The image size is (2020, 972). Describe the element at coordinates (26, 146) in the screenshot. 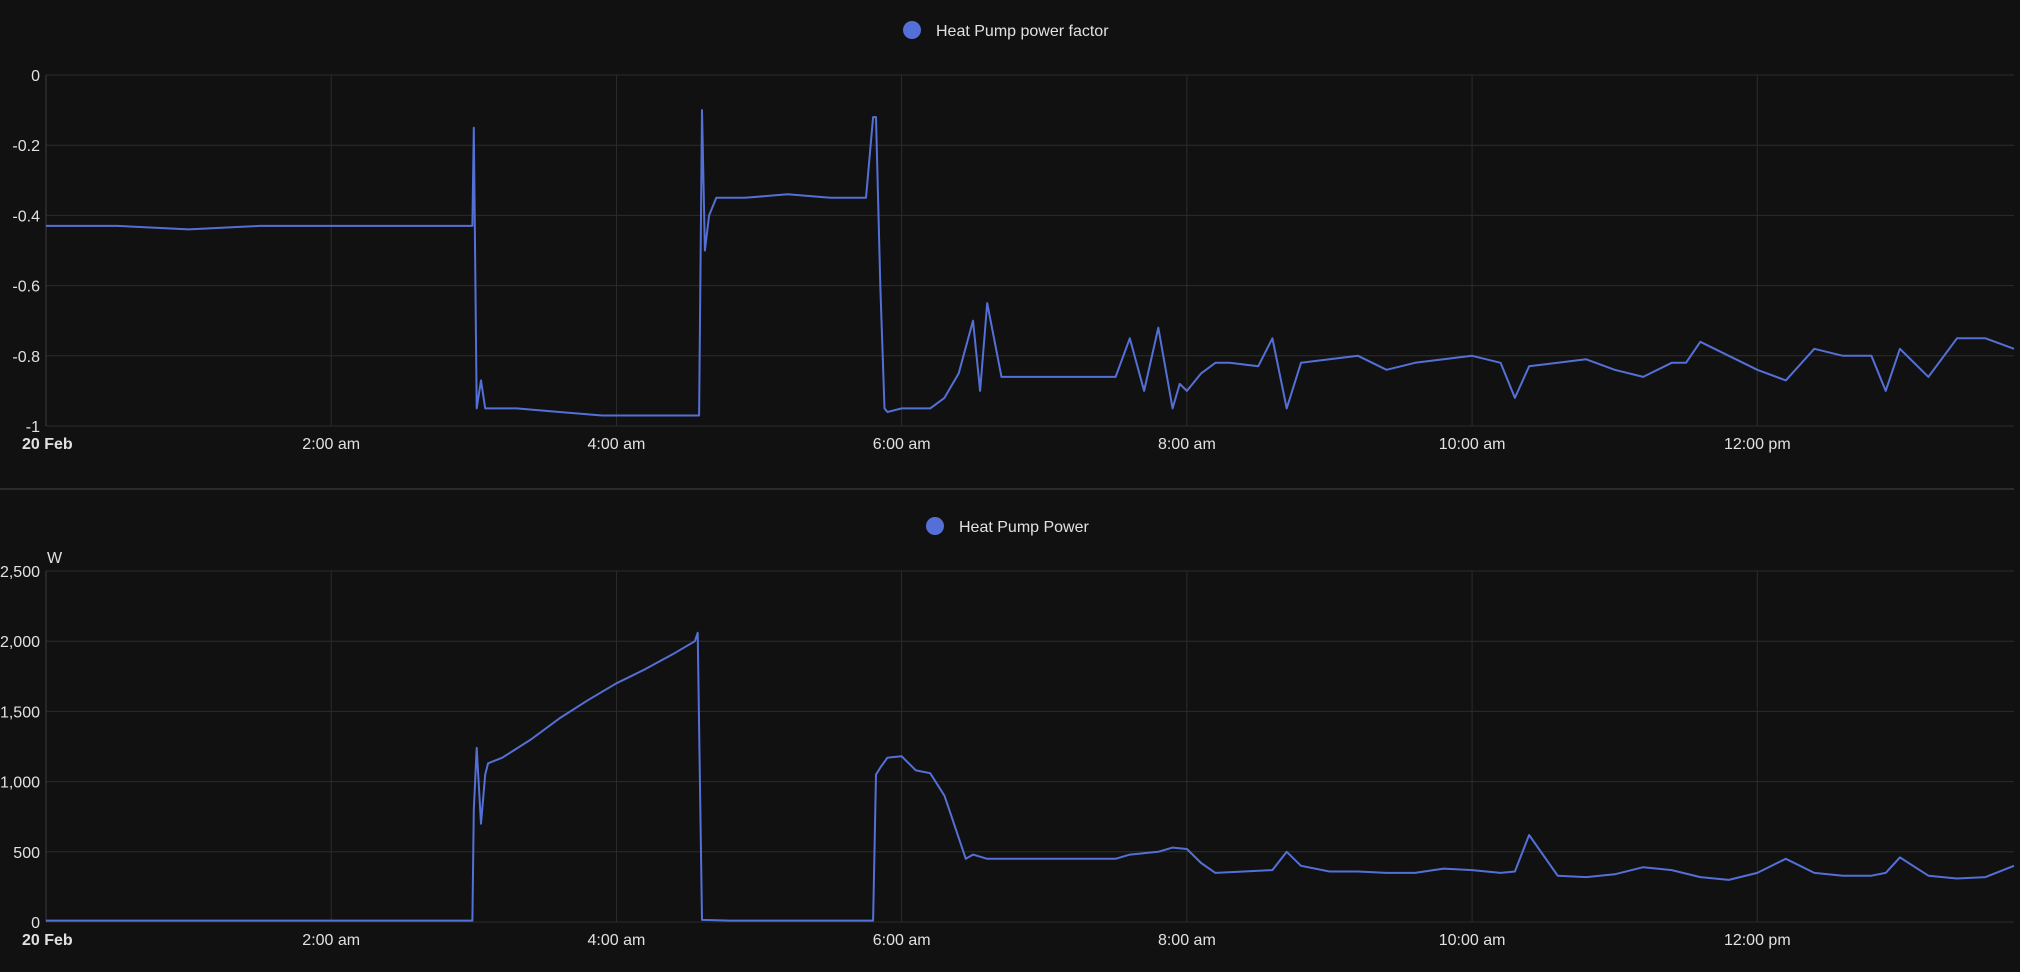

I see `y-tick-label: -0.2` at that location.